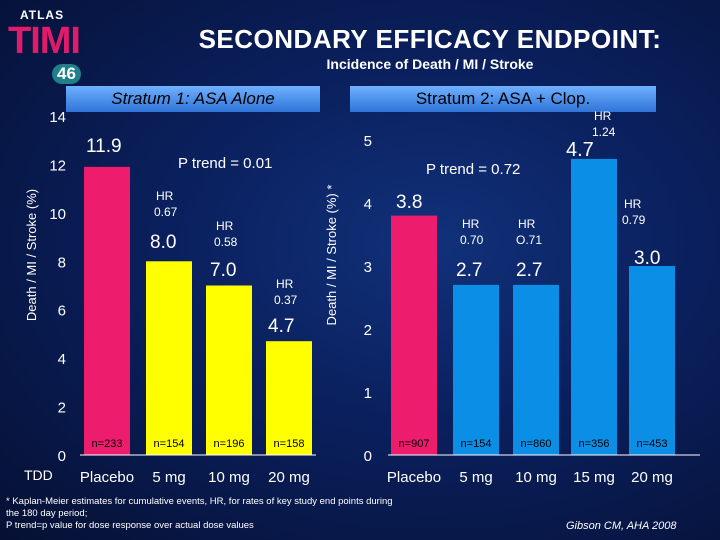  Describe the element at coordinates (107, 477) in the screenshot. I see `stratum1-category-label-1: Placebo` at that location.